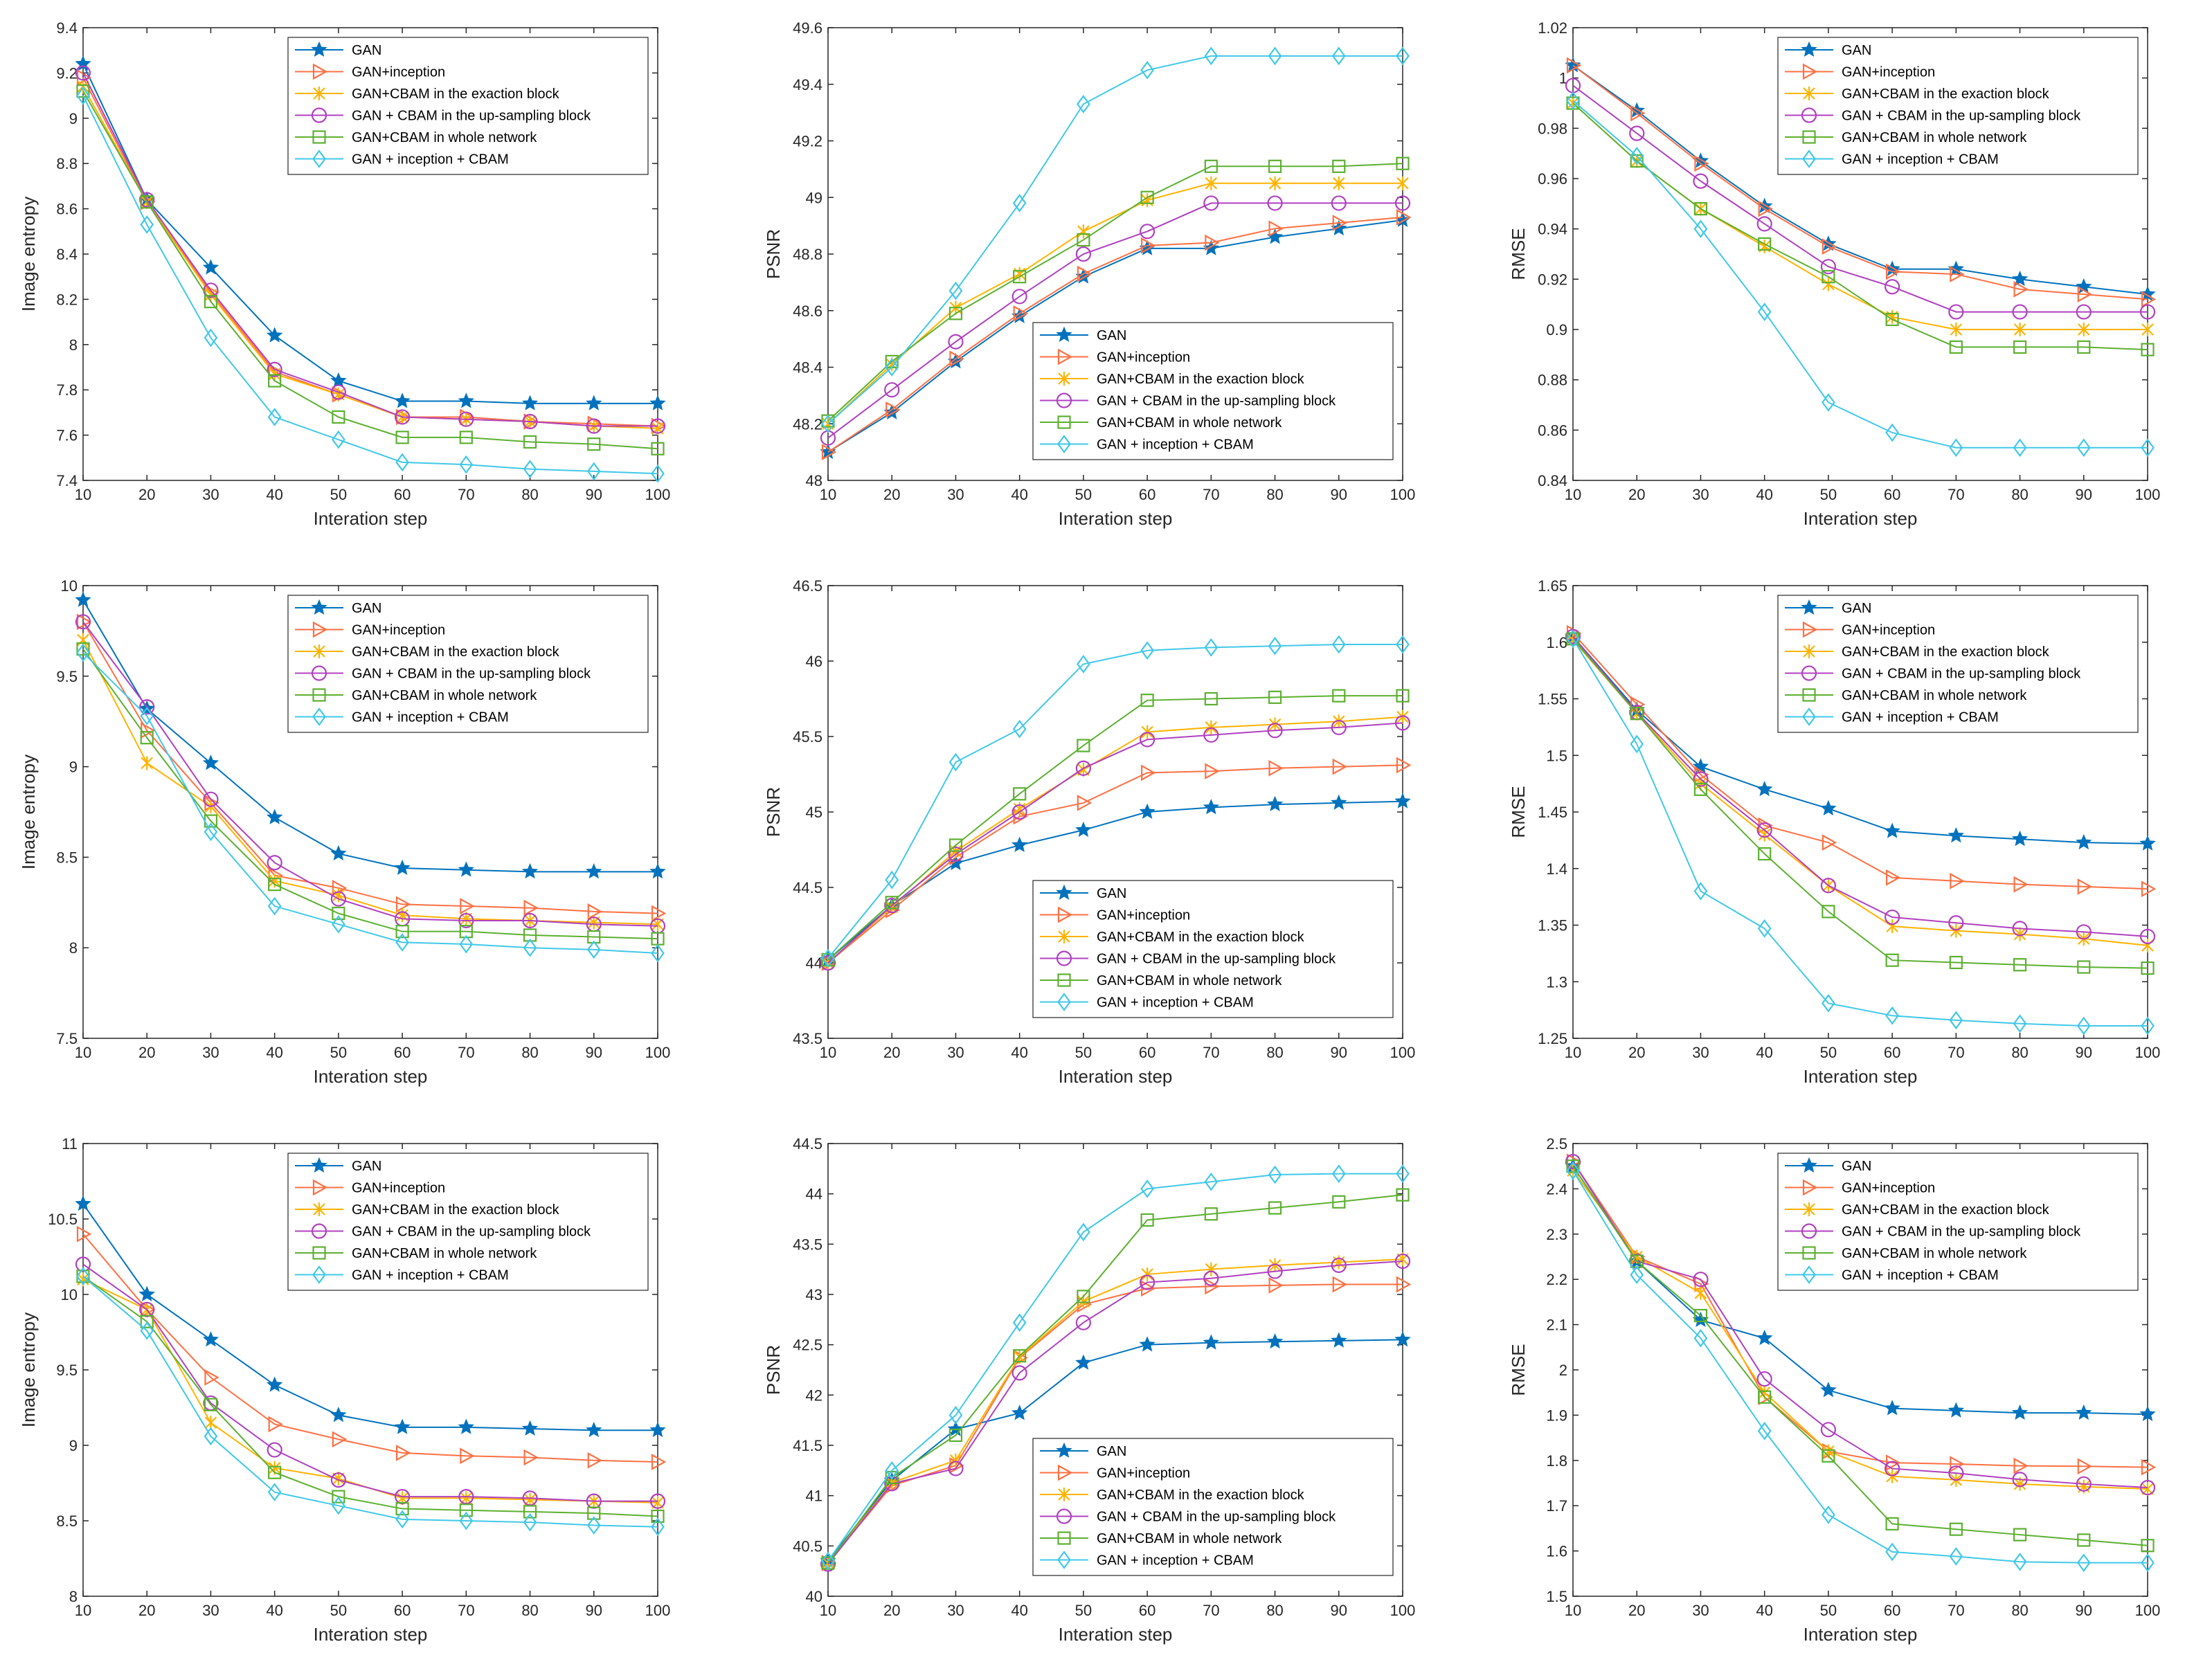 The width and height of the screenshot is (2185, 1680). What do you see at coordinates (67, 1038) in the screenshot?
I see `y-tick-label: 7.5` at bounding box center [67, 1038].